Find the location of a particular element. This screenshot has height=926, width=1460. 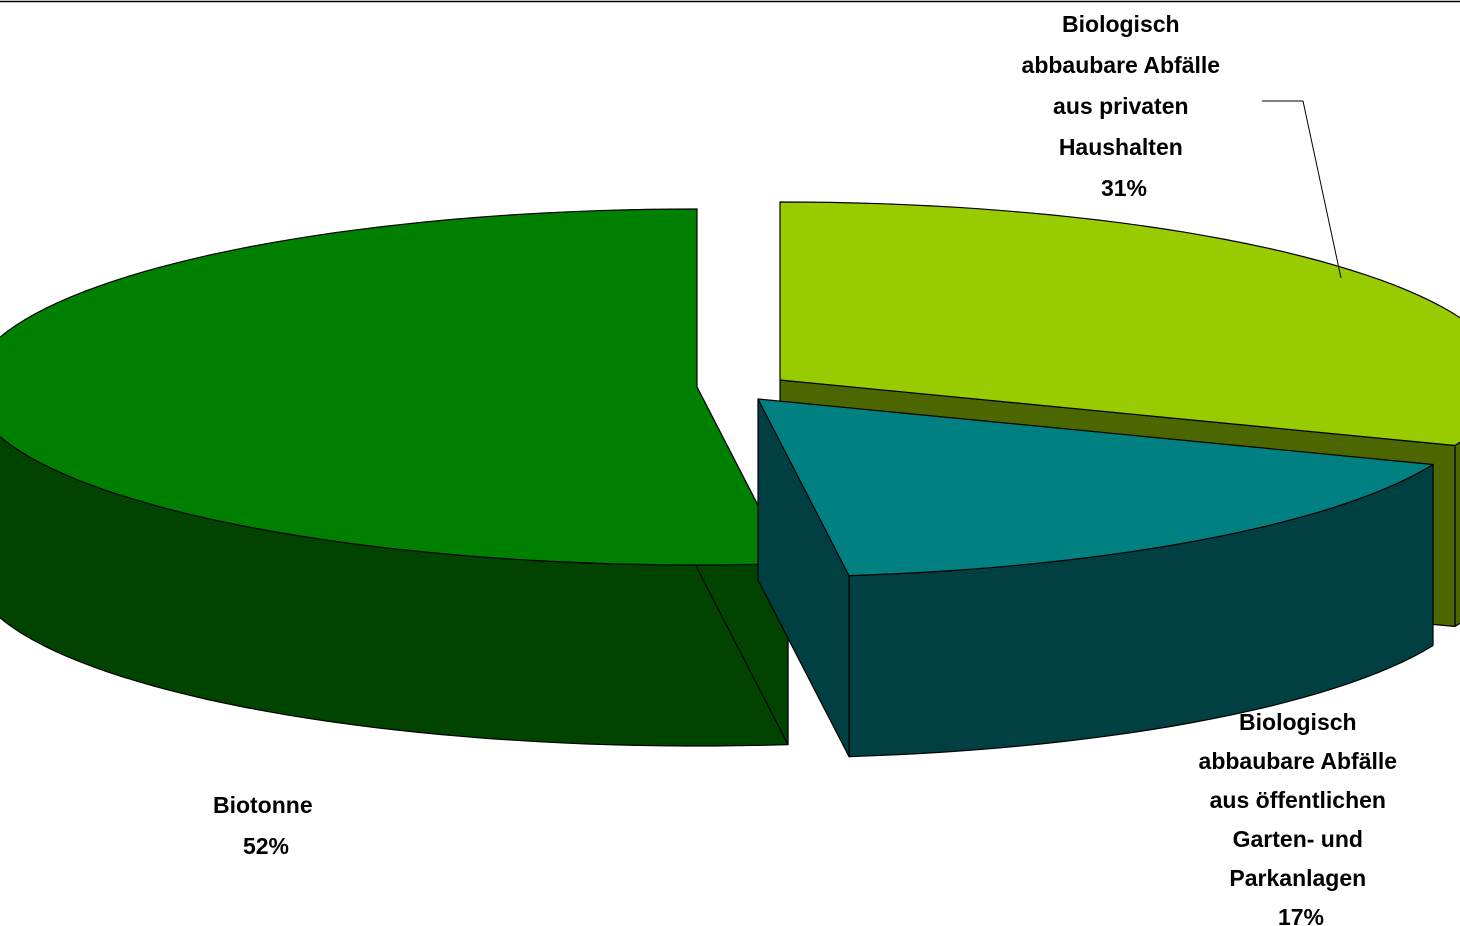

data-label-biotonne-line: Biotonne is located at coordinates (263, 805).